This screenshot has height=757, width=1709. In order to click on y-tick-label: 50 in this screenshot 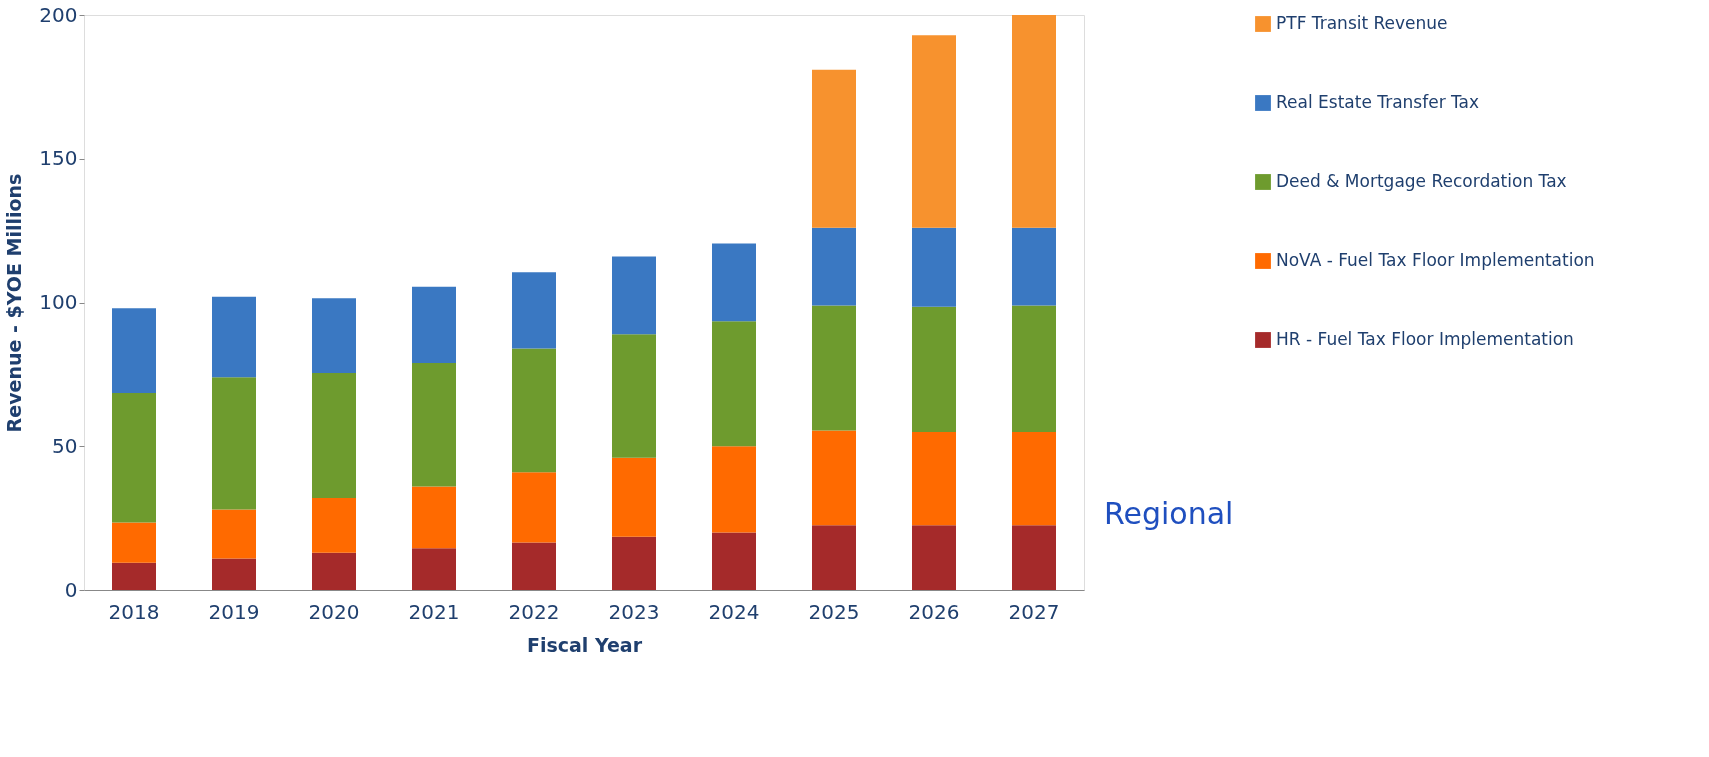, I will do `click(65, 445)`.